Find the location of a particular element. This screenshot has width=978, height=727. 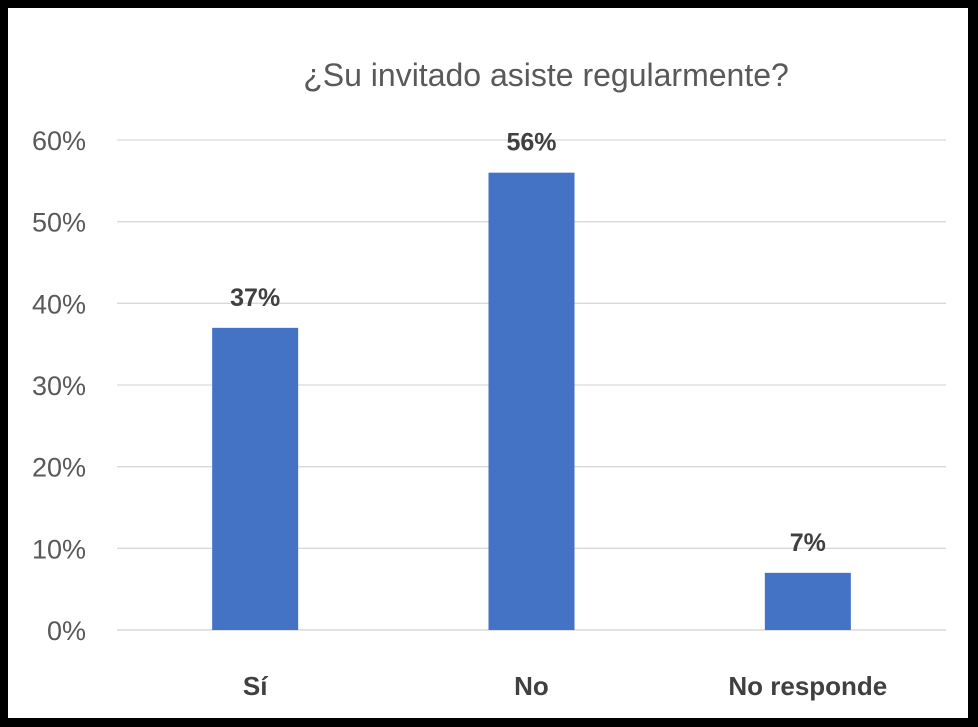

data-label: 56% is located at coordinates (531, 143).